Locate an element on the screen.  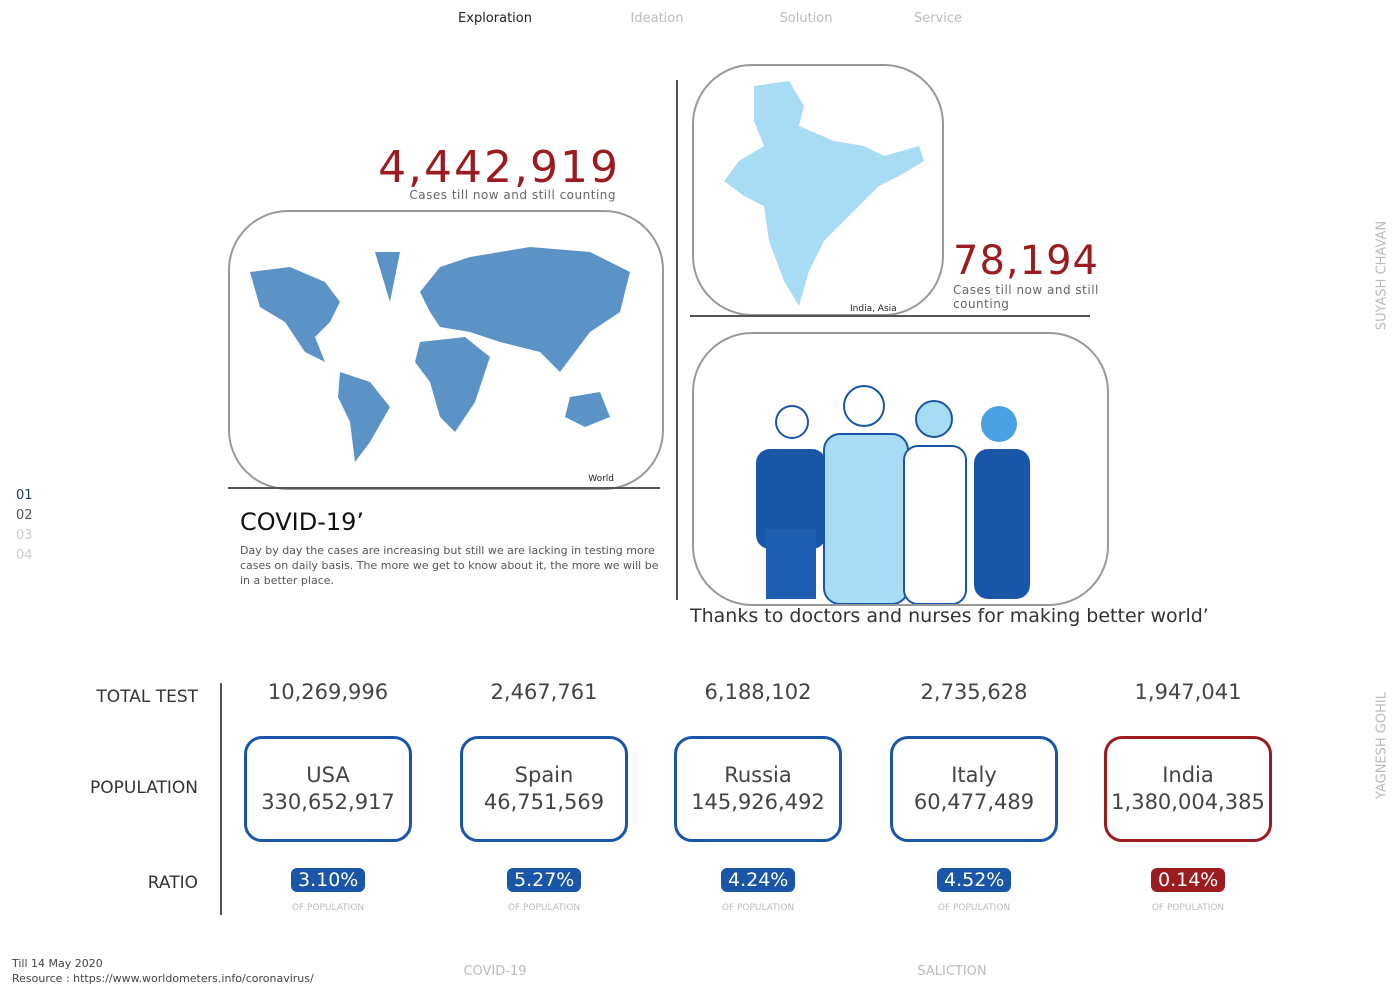
world-label: World is located at coordinates (601, 479).